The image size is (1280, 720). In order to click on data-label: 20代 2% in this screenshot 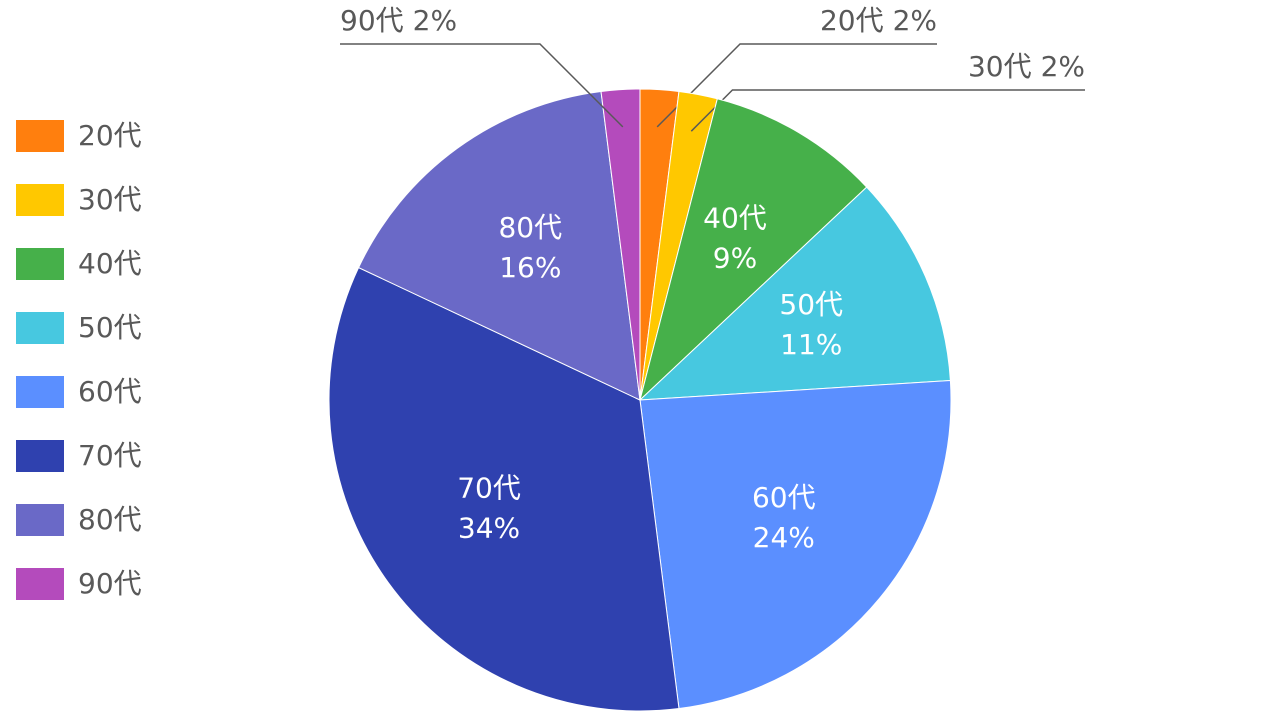, I will do `click(878, 20)`.